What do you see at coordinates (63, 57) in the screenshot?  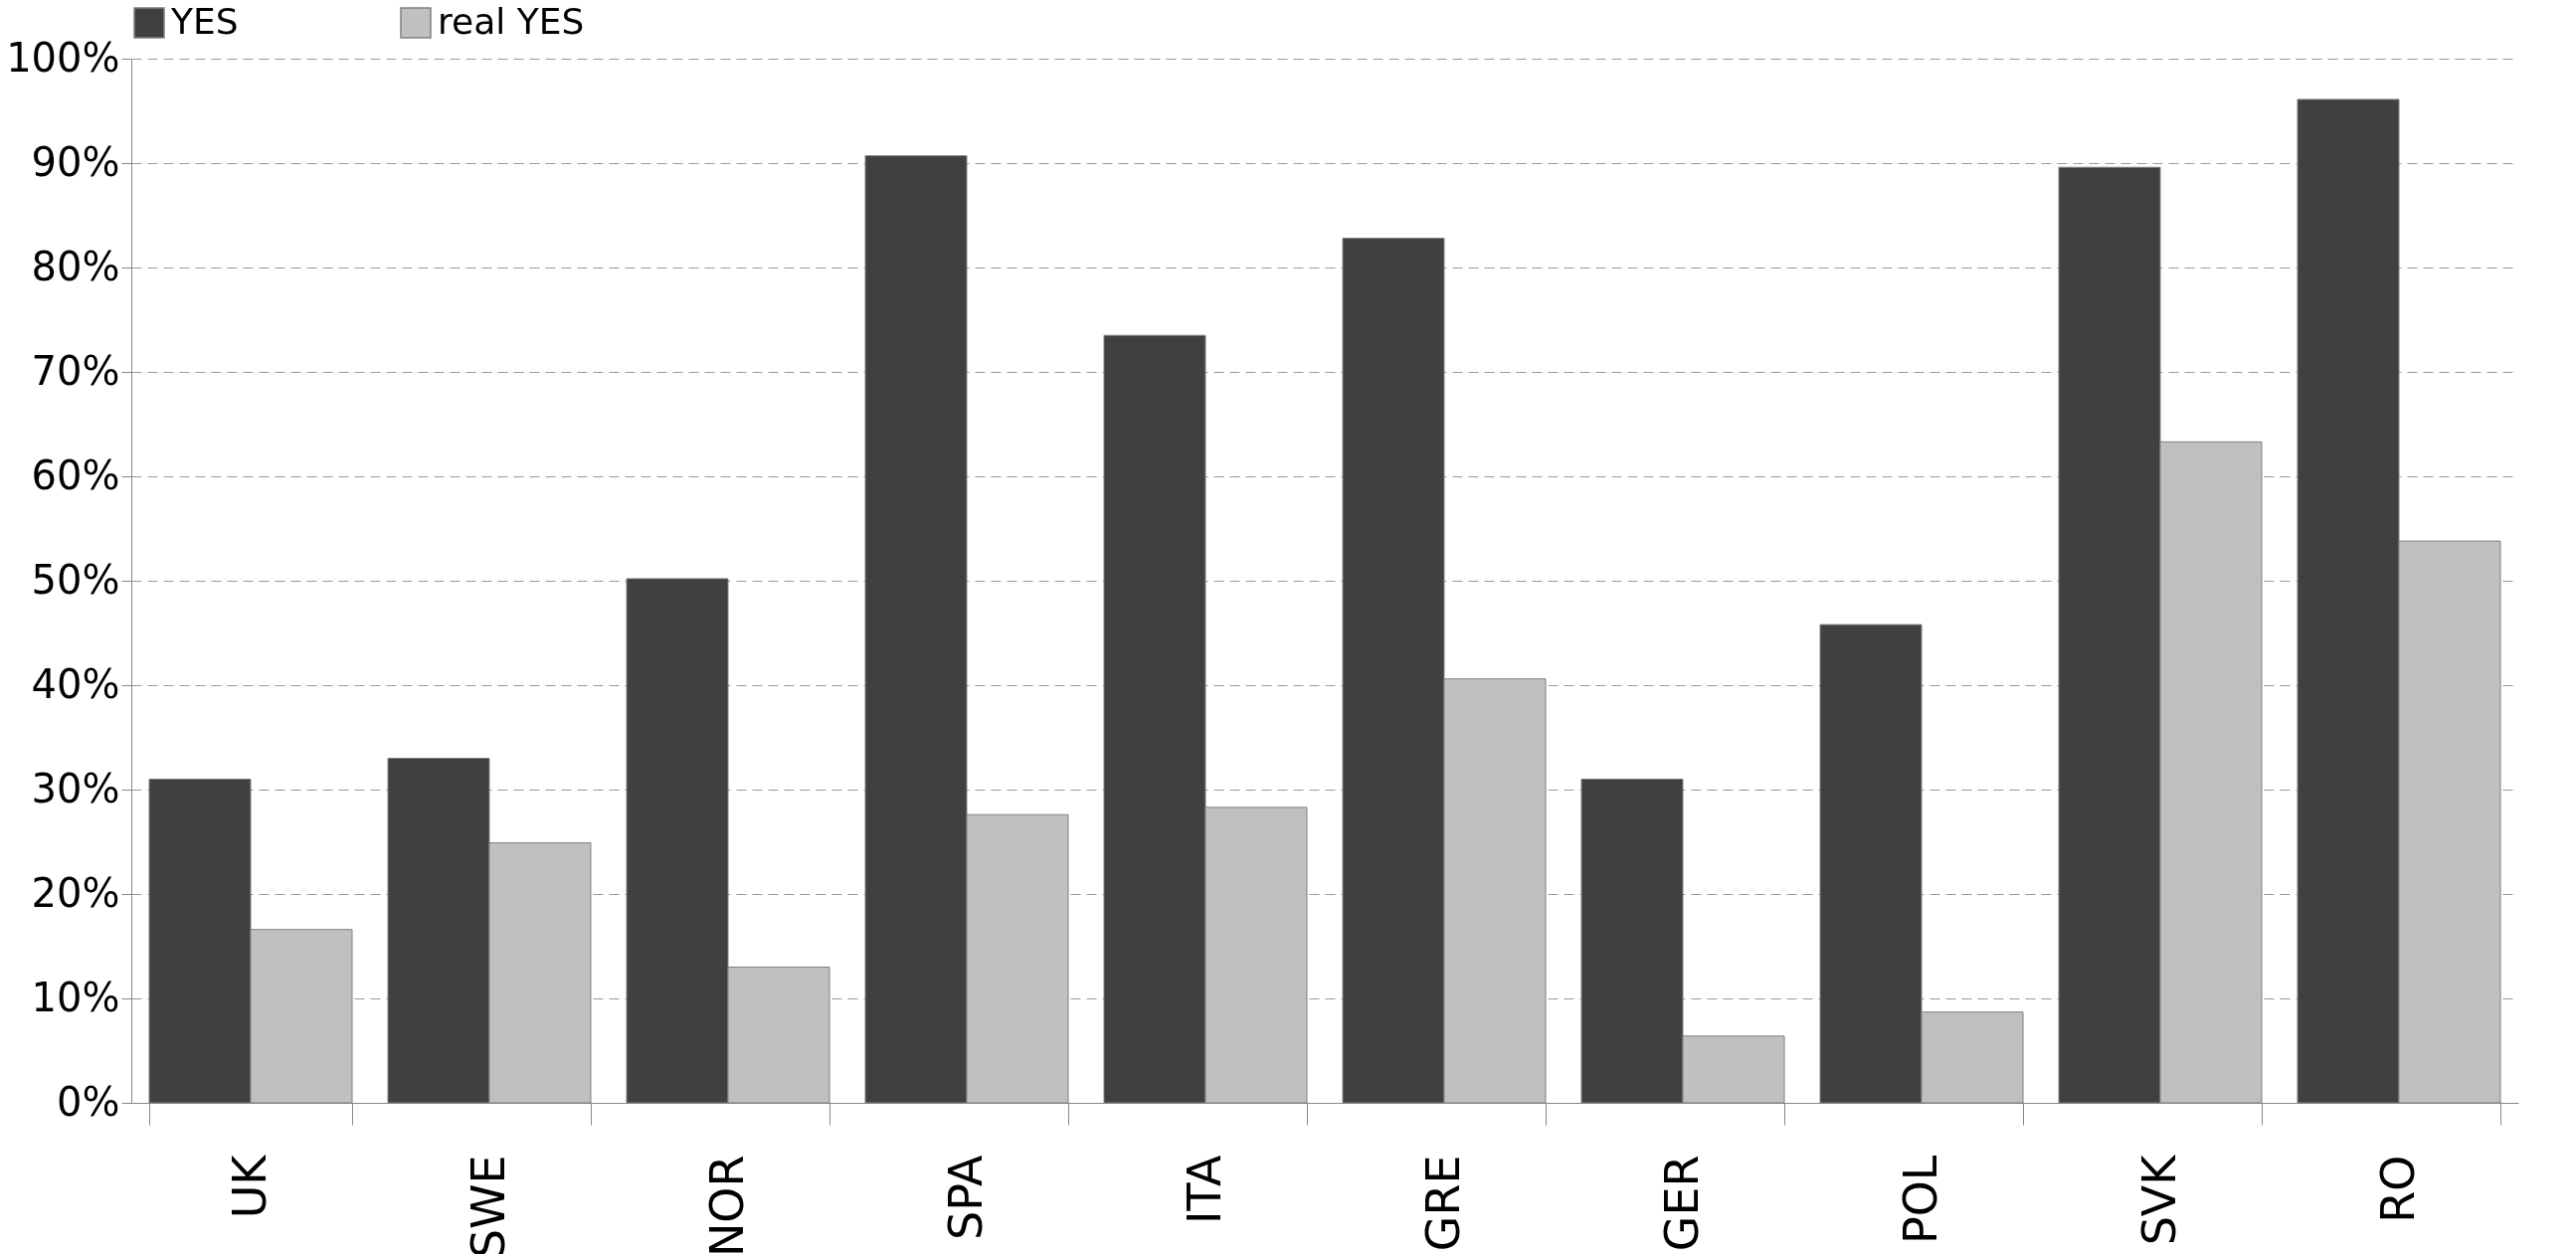 I see `y-tick-label: 100%` at bounding box center [63, 57].